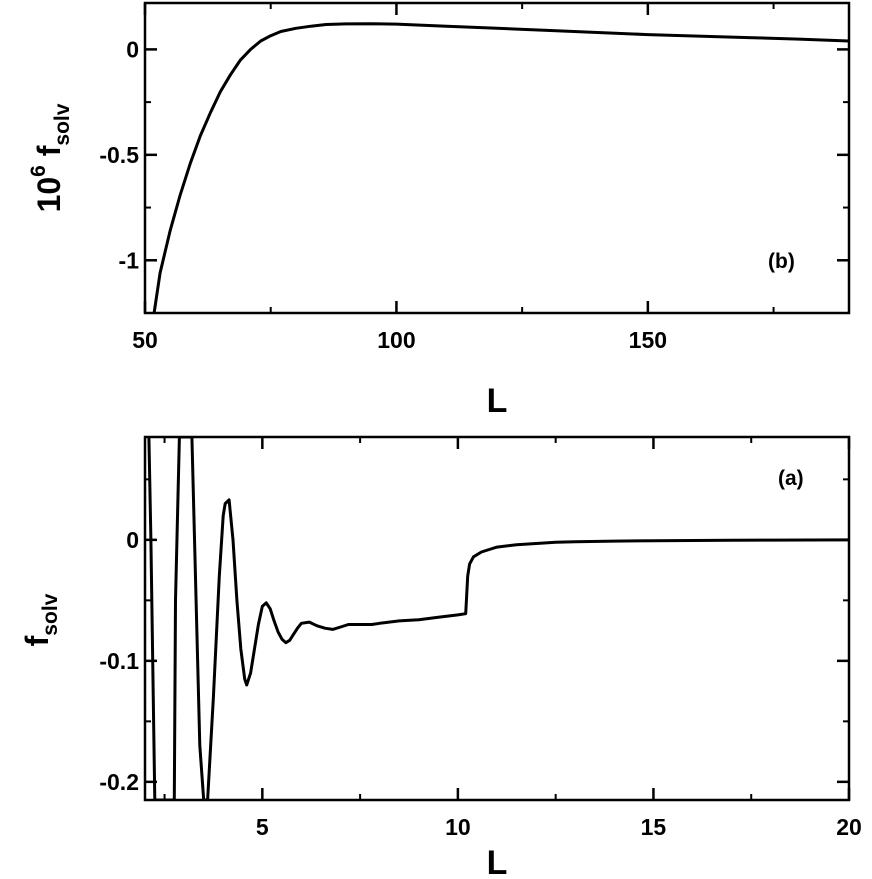  I want to click on x-tick-label-a: 20, so click(849, 827).